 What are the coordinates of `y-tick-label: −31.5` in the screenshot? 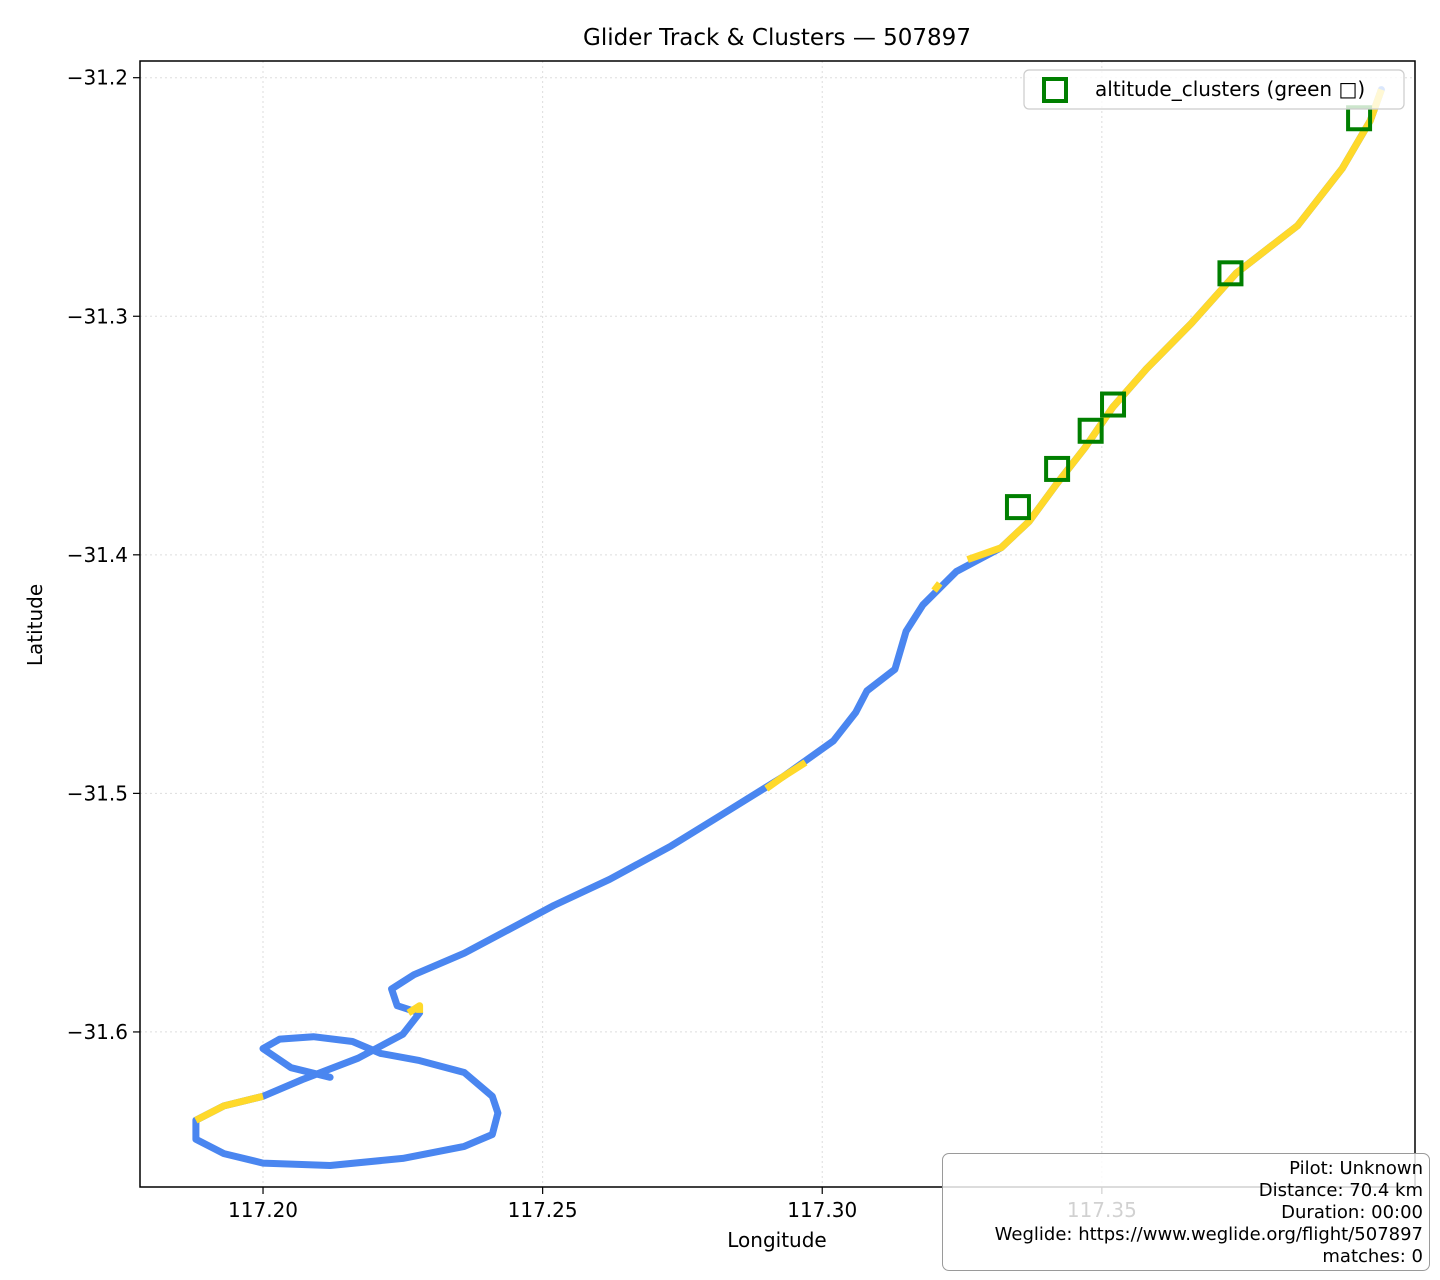 It's located at (97, 793).